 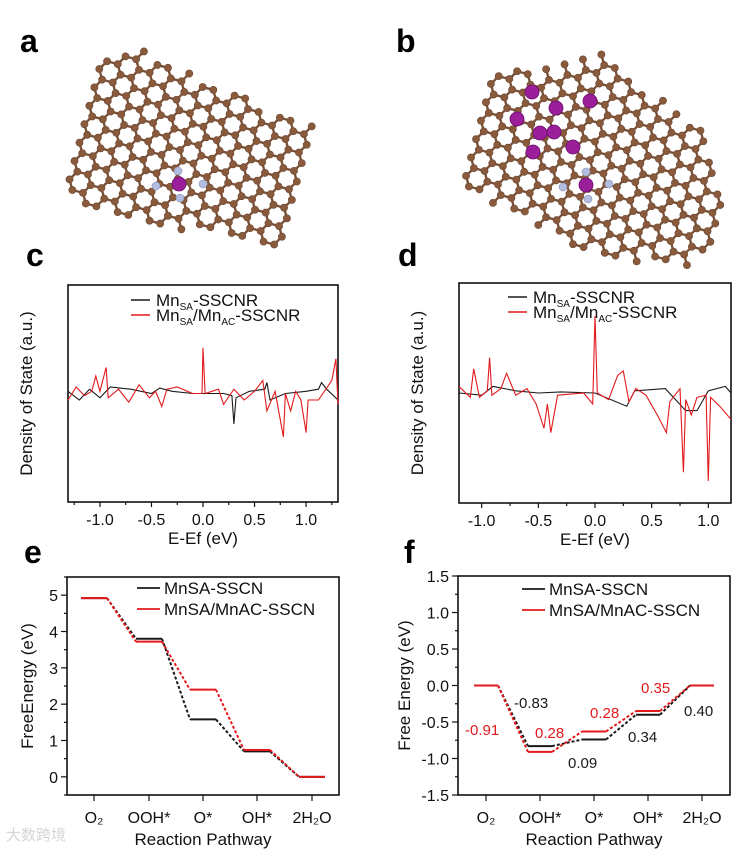 I want to click on legend-label: MnSA-SSCNR, so click(x=584, y=299).